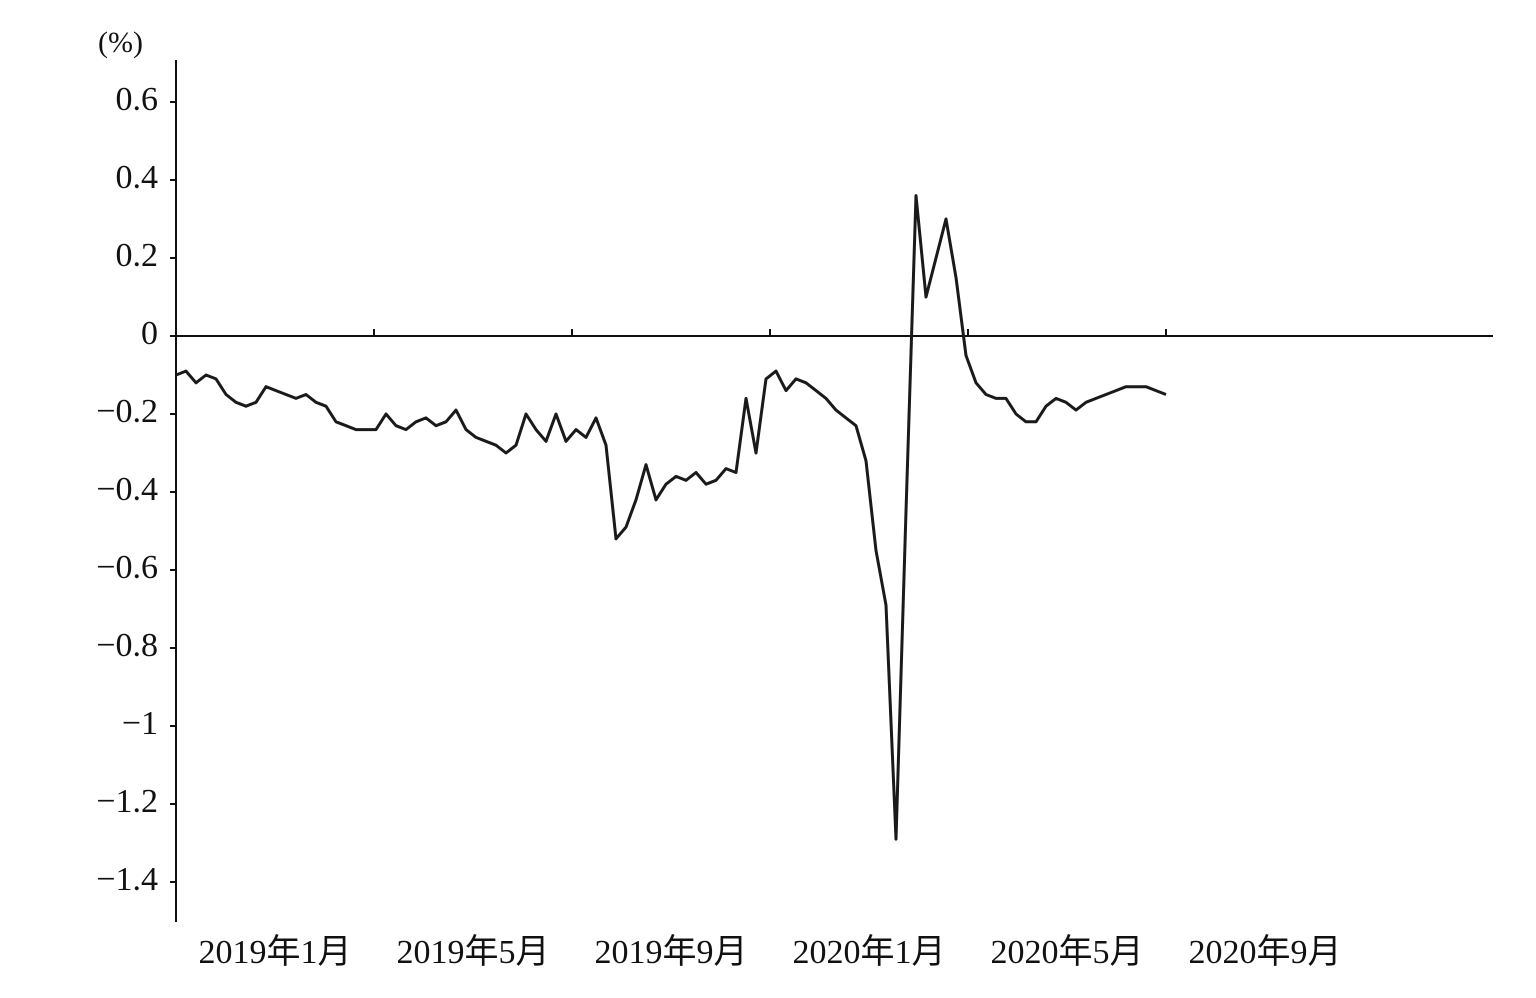  I want to click on y-tick-label: −1.4, so click(127, 879).